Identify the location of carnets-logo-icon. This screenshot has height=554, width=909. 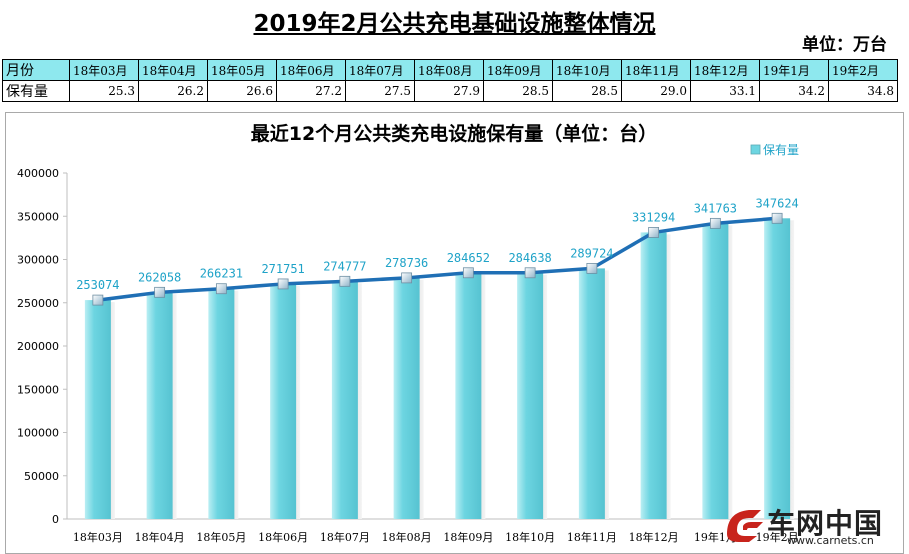
(745, 526).